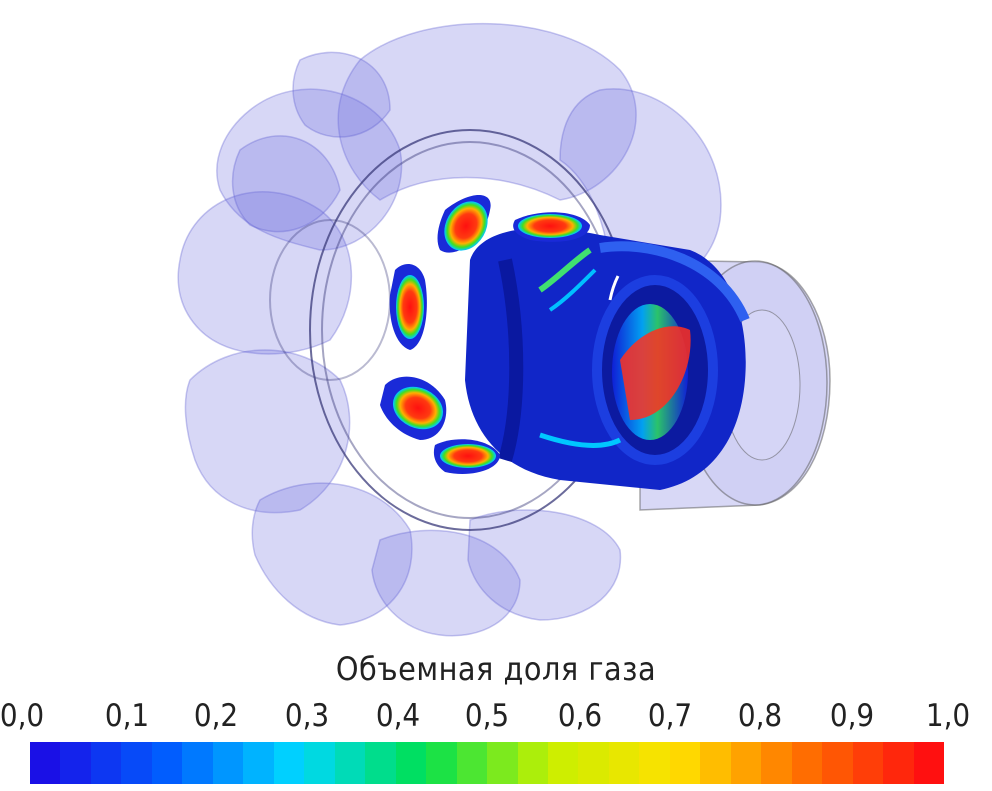 This screenshot has height=791, width=992. I want to click on tick-label: 0,1, so click(127, 716).